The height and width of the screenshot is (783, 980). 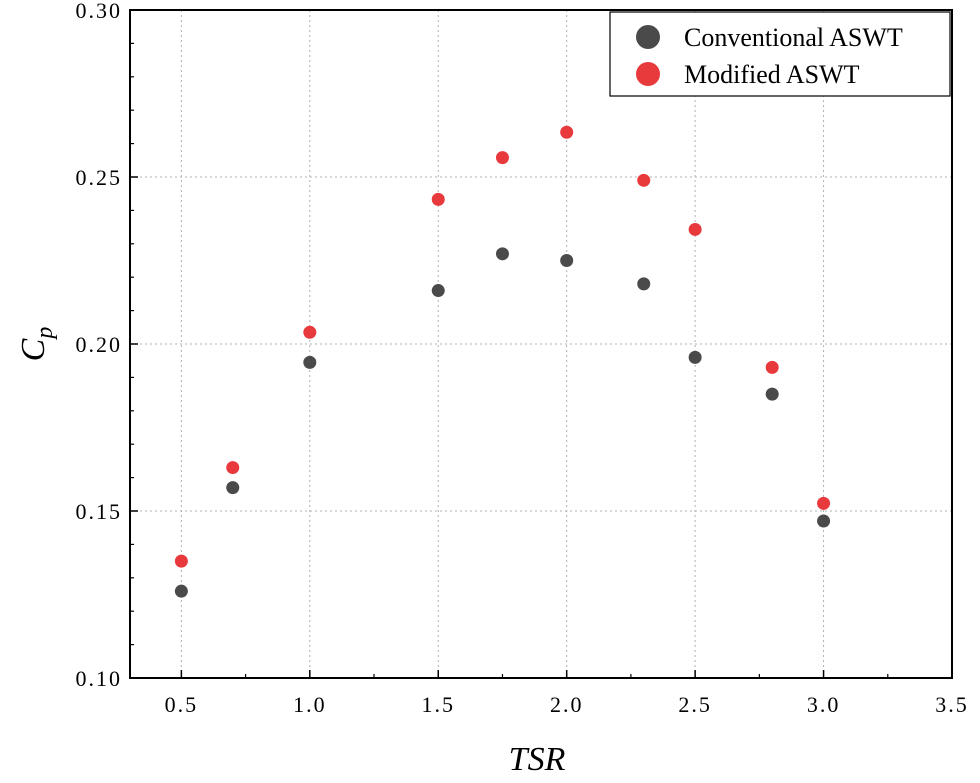 I want to click on x-tick-label: 0.5, so click(x=182, y=704).